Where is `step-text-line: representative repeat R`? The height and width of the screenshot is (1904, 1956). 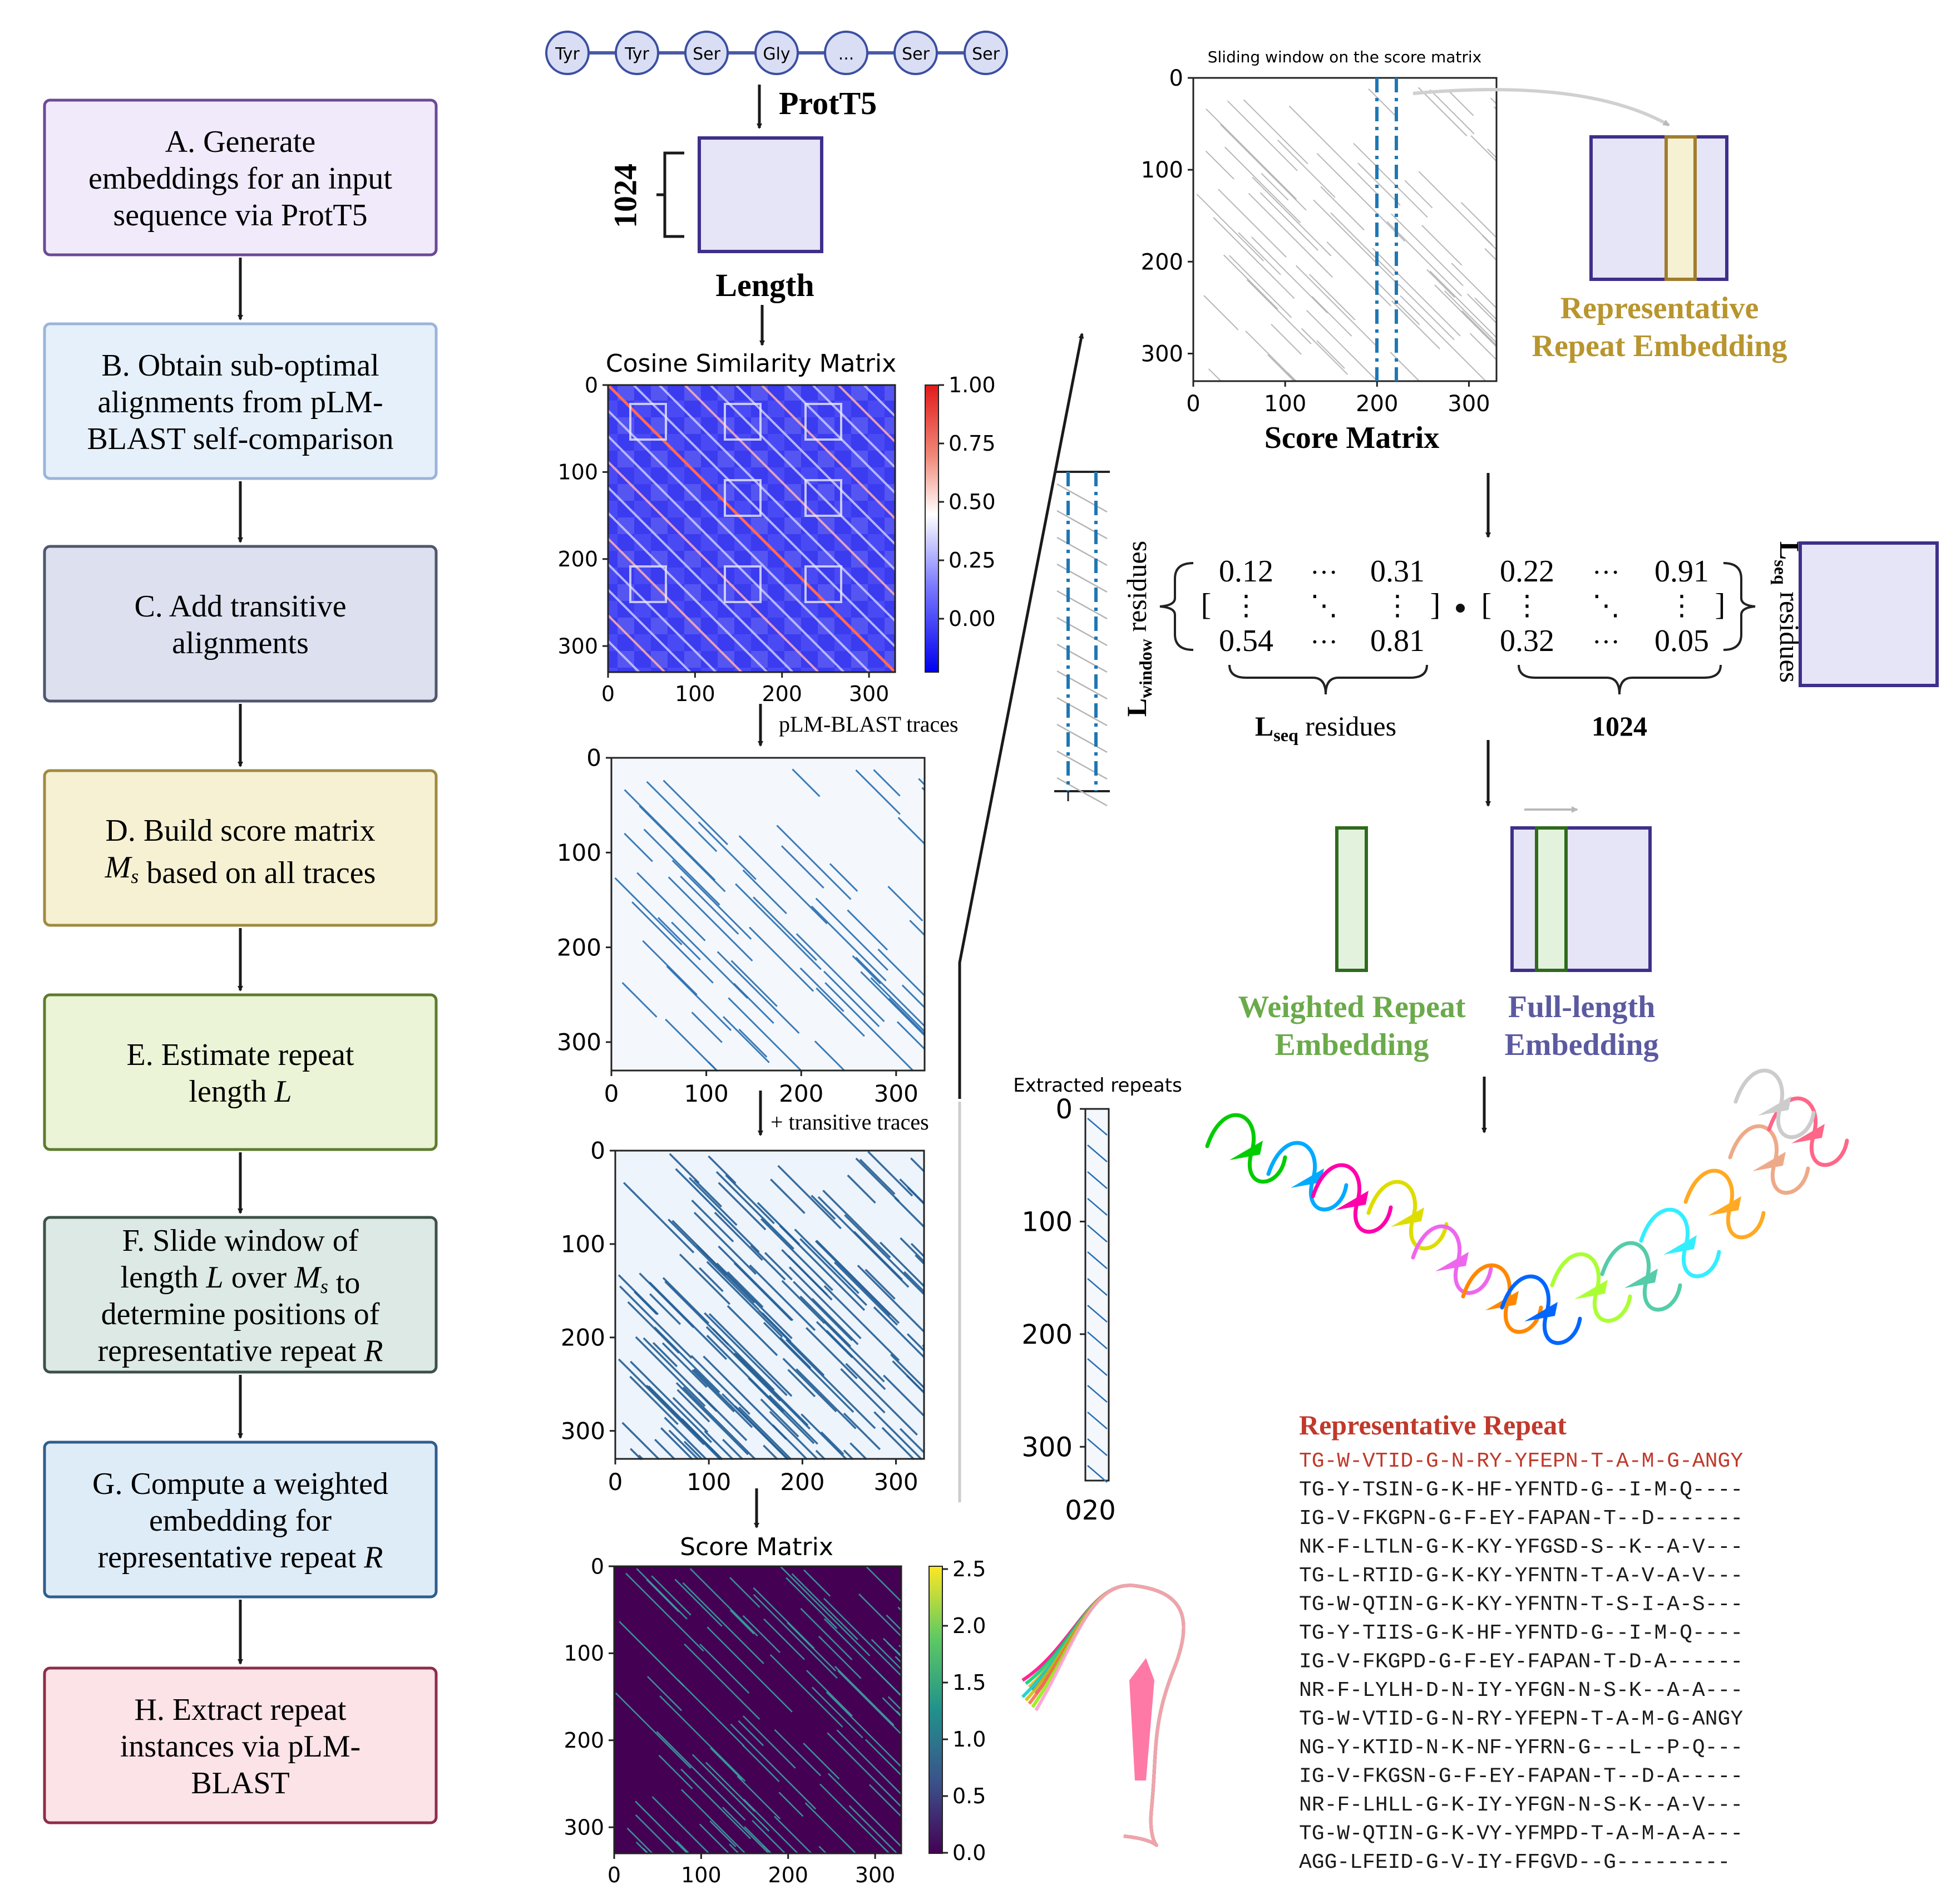
step-text-line: representative repeat R is located at coordinates (240, 1351).